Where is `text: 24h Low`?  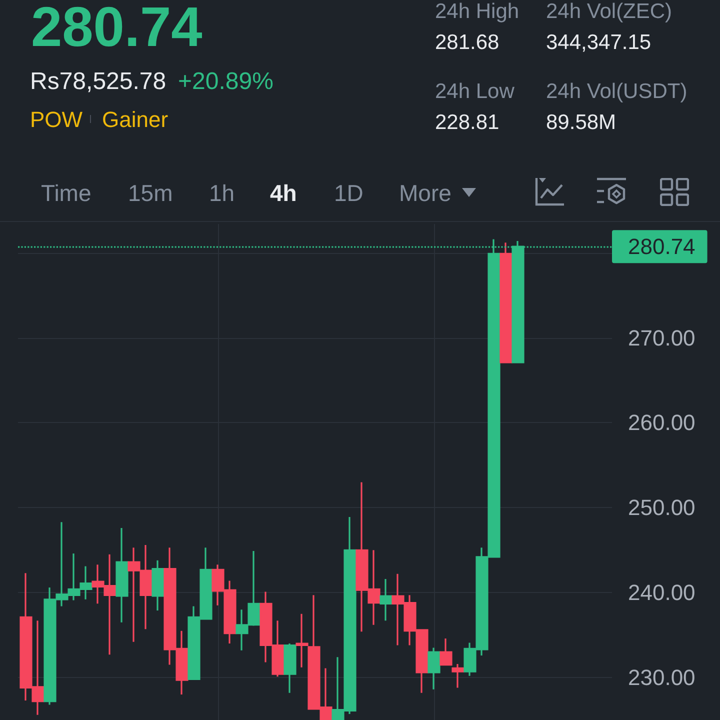 text: 24h Low is located at coordinates (474, 91).